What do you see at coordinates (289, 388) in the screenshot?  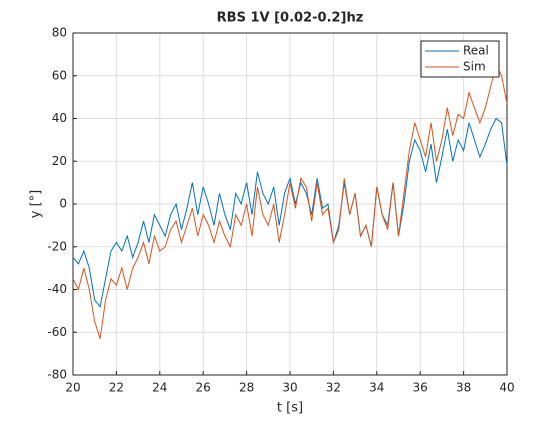 I see `x-tick-label: 30` at bounding box center [289, 388].